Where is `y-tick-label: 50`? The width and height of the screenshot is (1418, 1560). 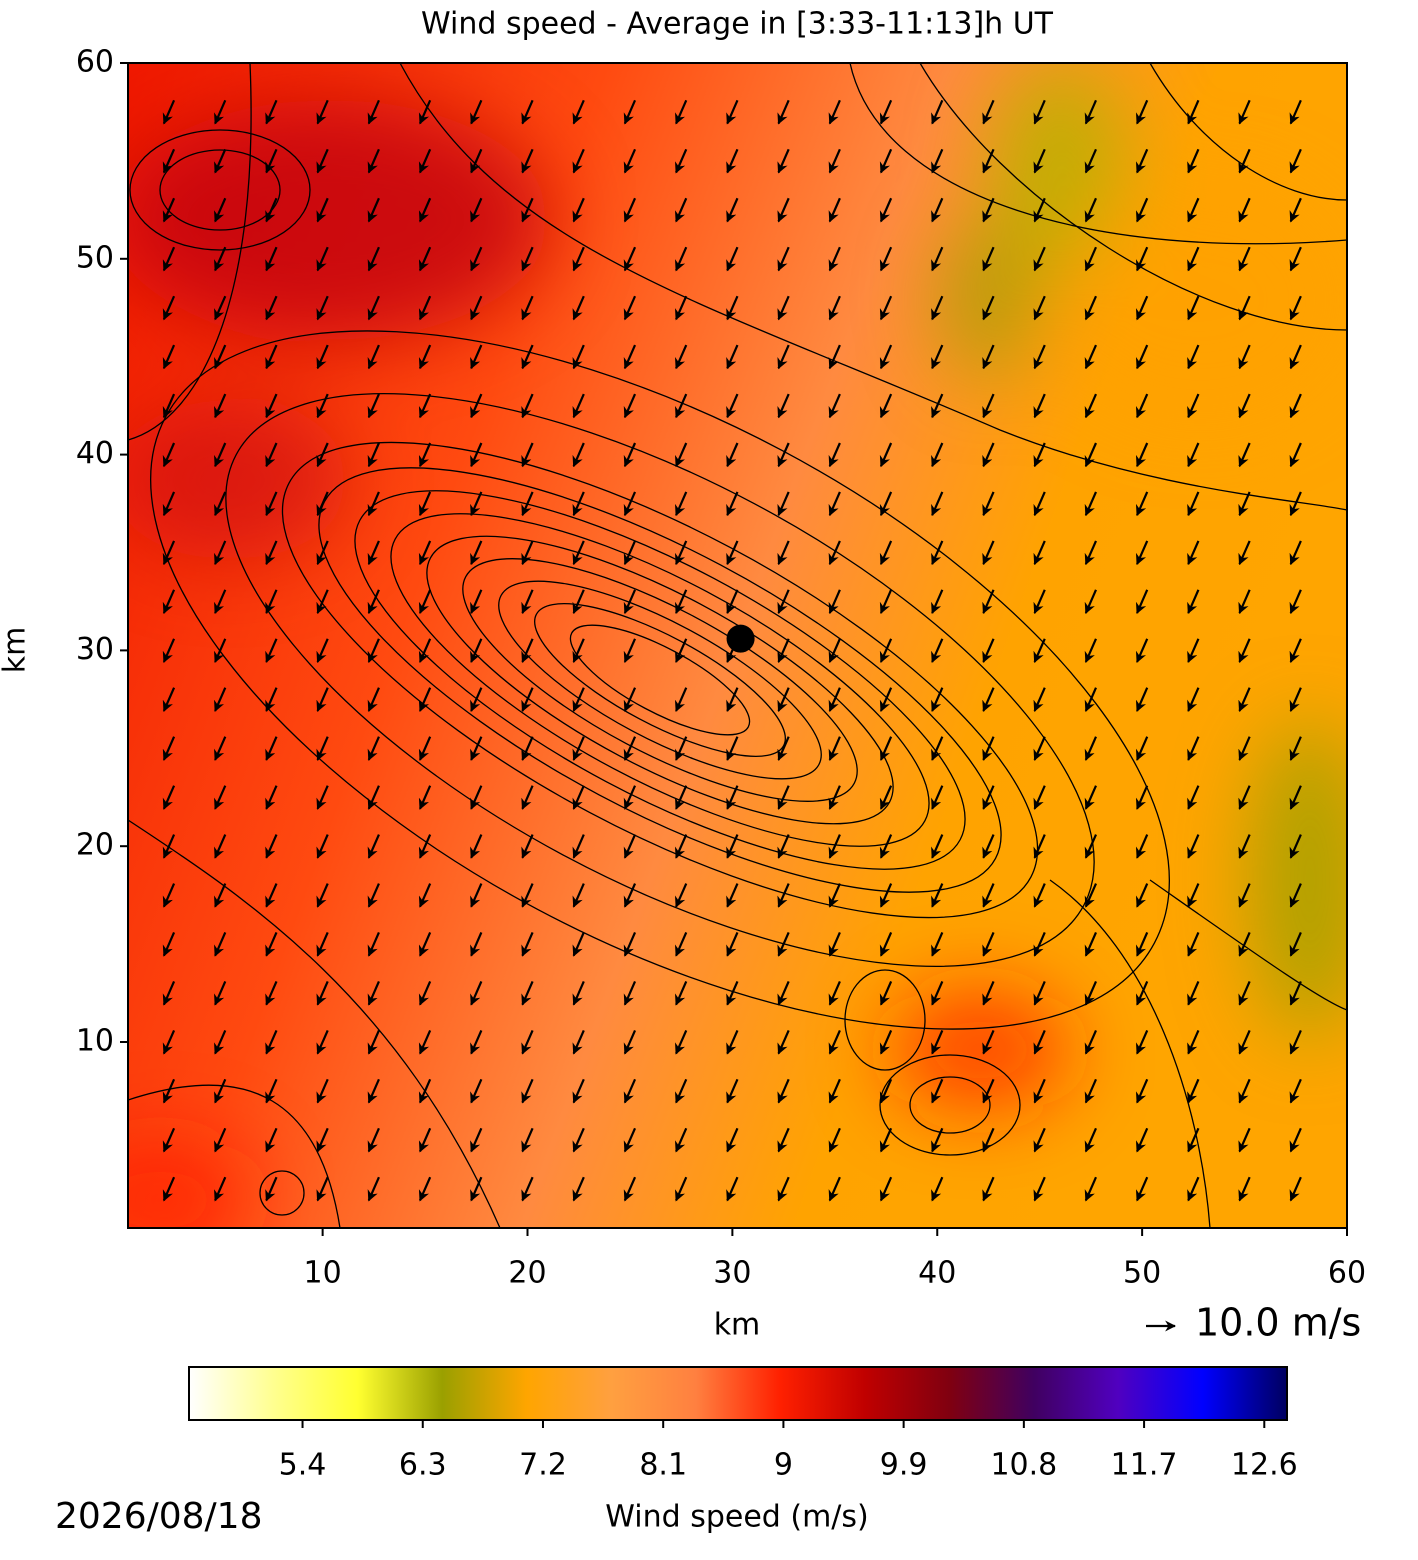 y-tick-label: 50 is located at coordinates (95, 257).